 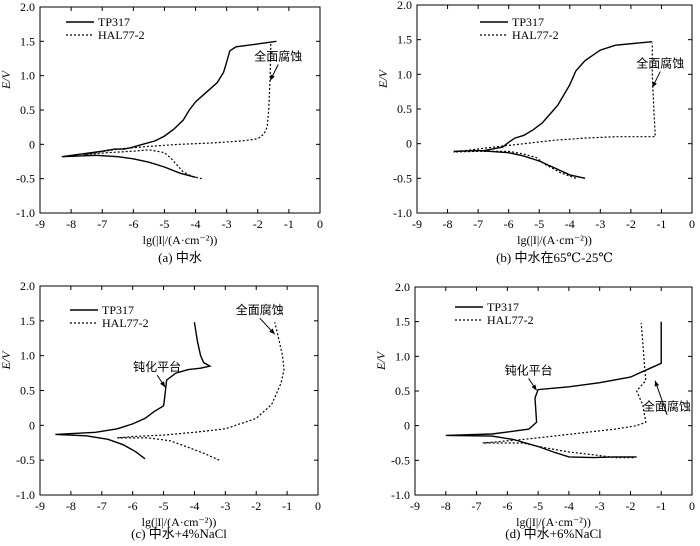 What do you see at coordinates (179, 533) in the screenshot?
I see `panel-caption: (c) 中水+4%NaCl` at bounding box center [179, 533].